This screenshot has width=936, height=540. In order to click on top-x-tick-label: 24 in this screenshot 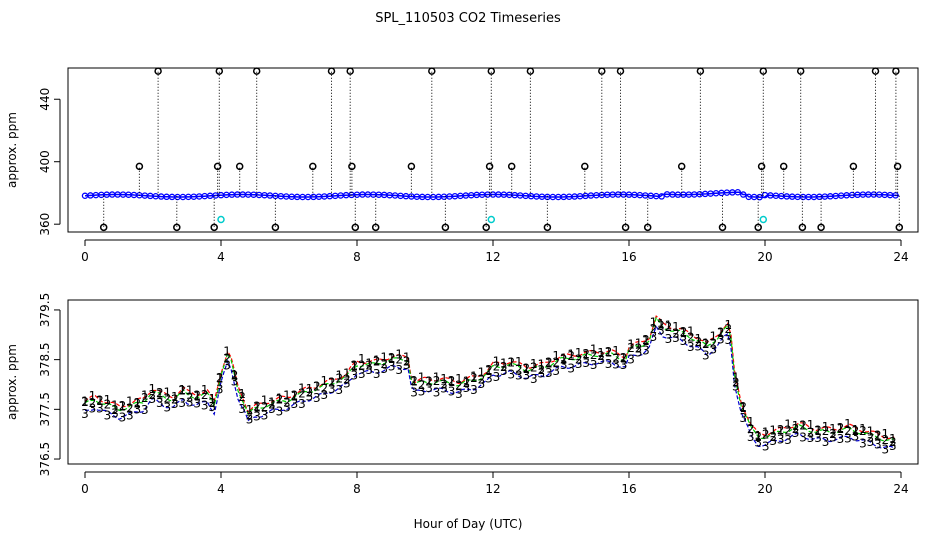, I will do `click(900, 257)`.